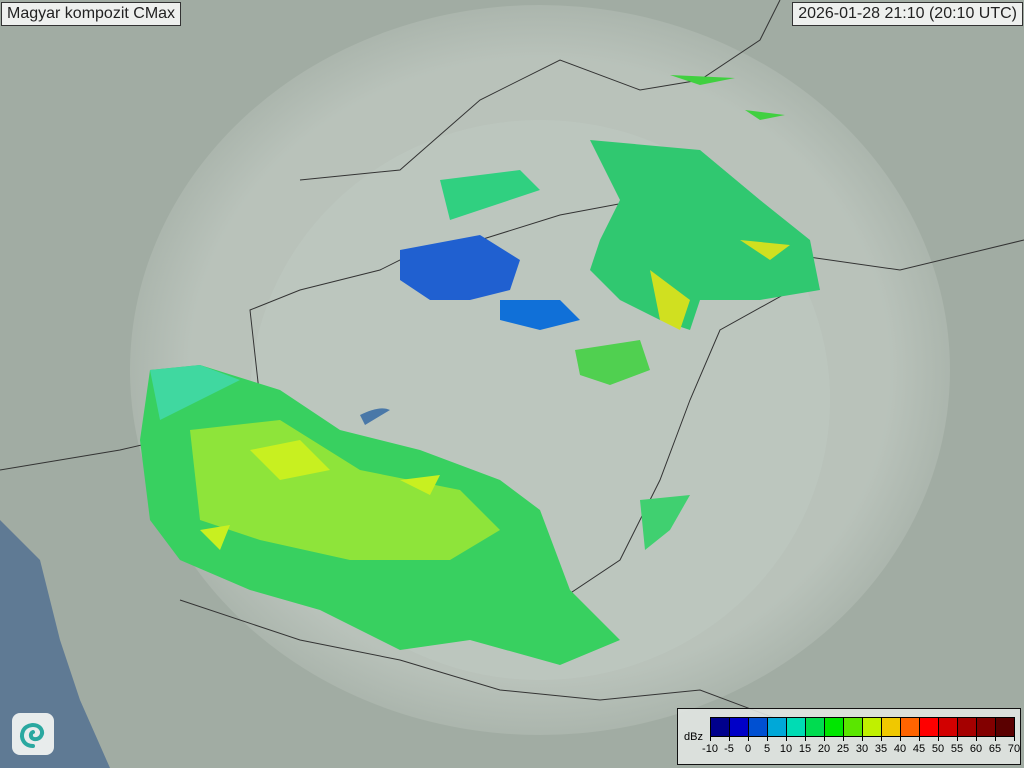 The height and width of the screenshot is (768, 1024). Describe the element at coordinates (824, 749) in the screenshot. I see `legend-tick-label: 20` at that location.